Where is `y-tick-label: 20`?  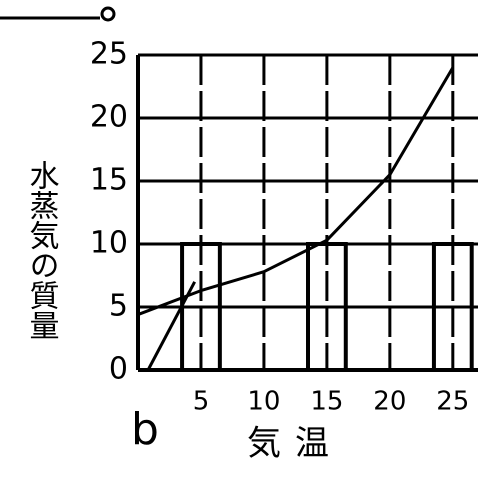
y-tick-label: 20 is located at coordinates (109, 117).